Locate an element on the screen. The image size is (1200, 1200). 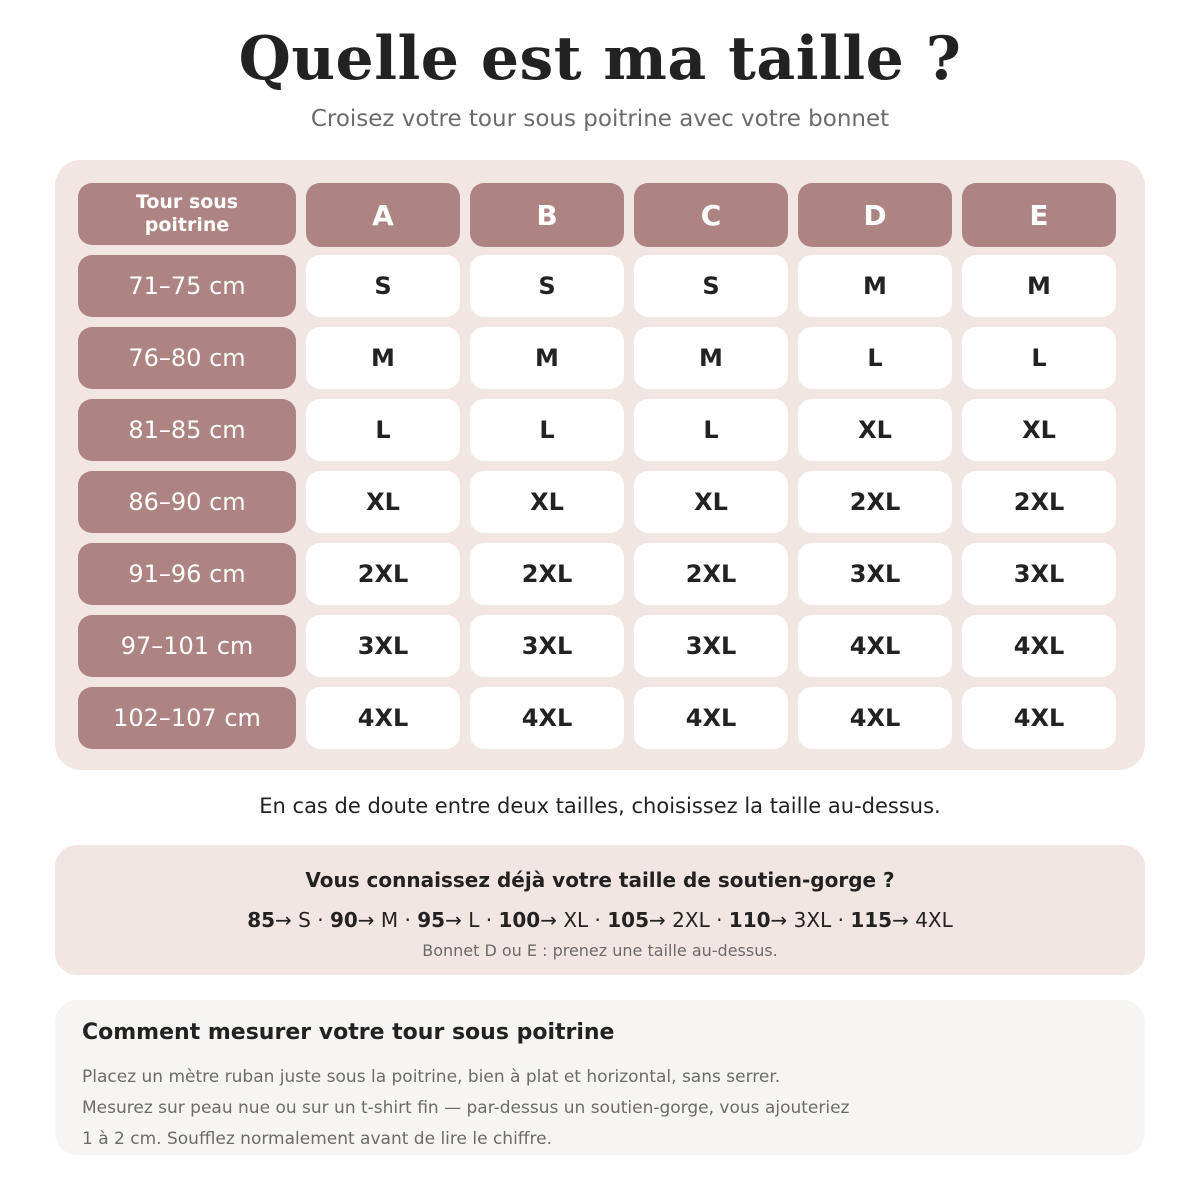
band-range-label: 102–107 cm is located at coordinates (187, 718).